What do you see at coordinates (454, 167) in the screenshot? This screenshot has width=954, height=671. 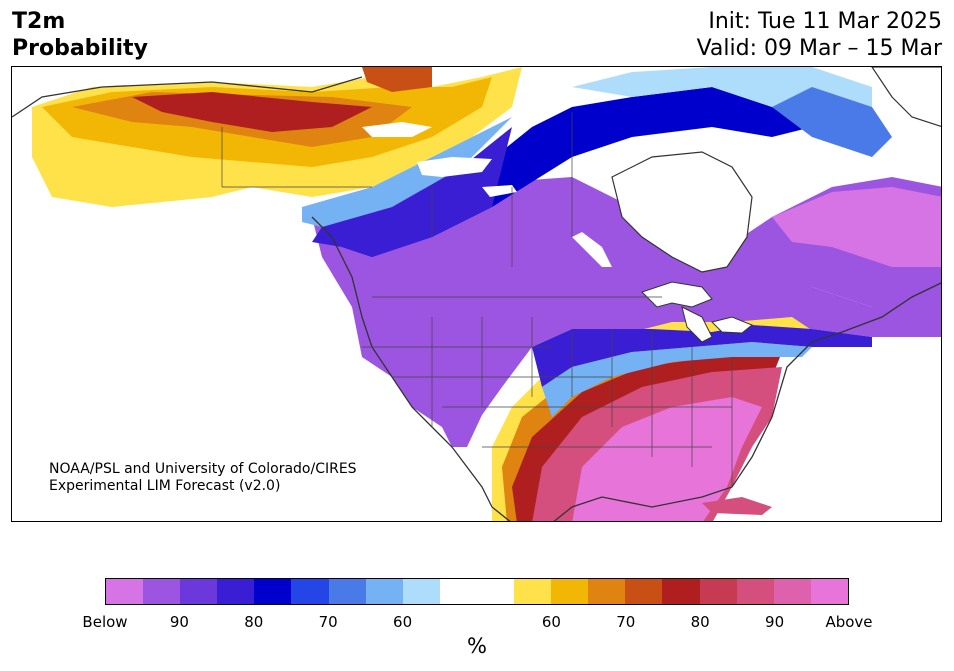 I see `great-bear-lake` at bounding box center [454, 167].